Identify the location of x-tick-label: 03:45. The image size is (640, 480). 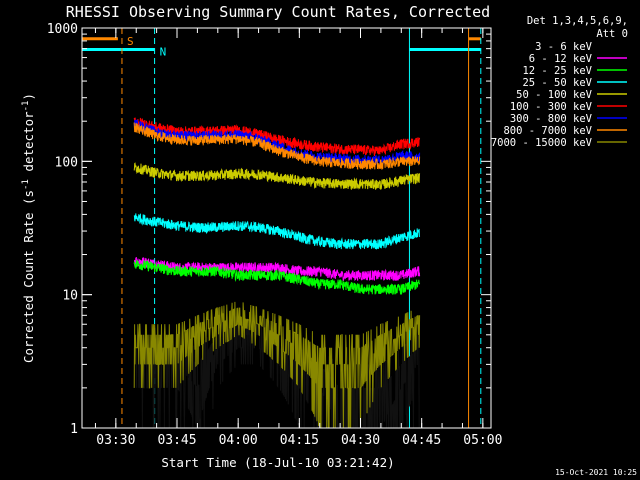
(176, 440).